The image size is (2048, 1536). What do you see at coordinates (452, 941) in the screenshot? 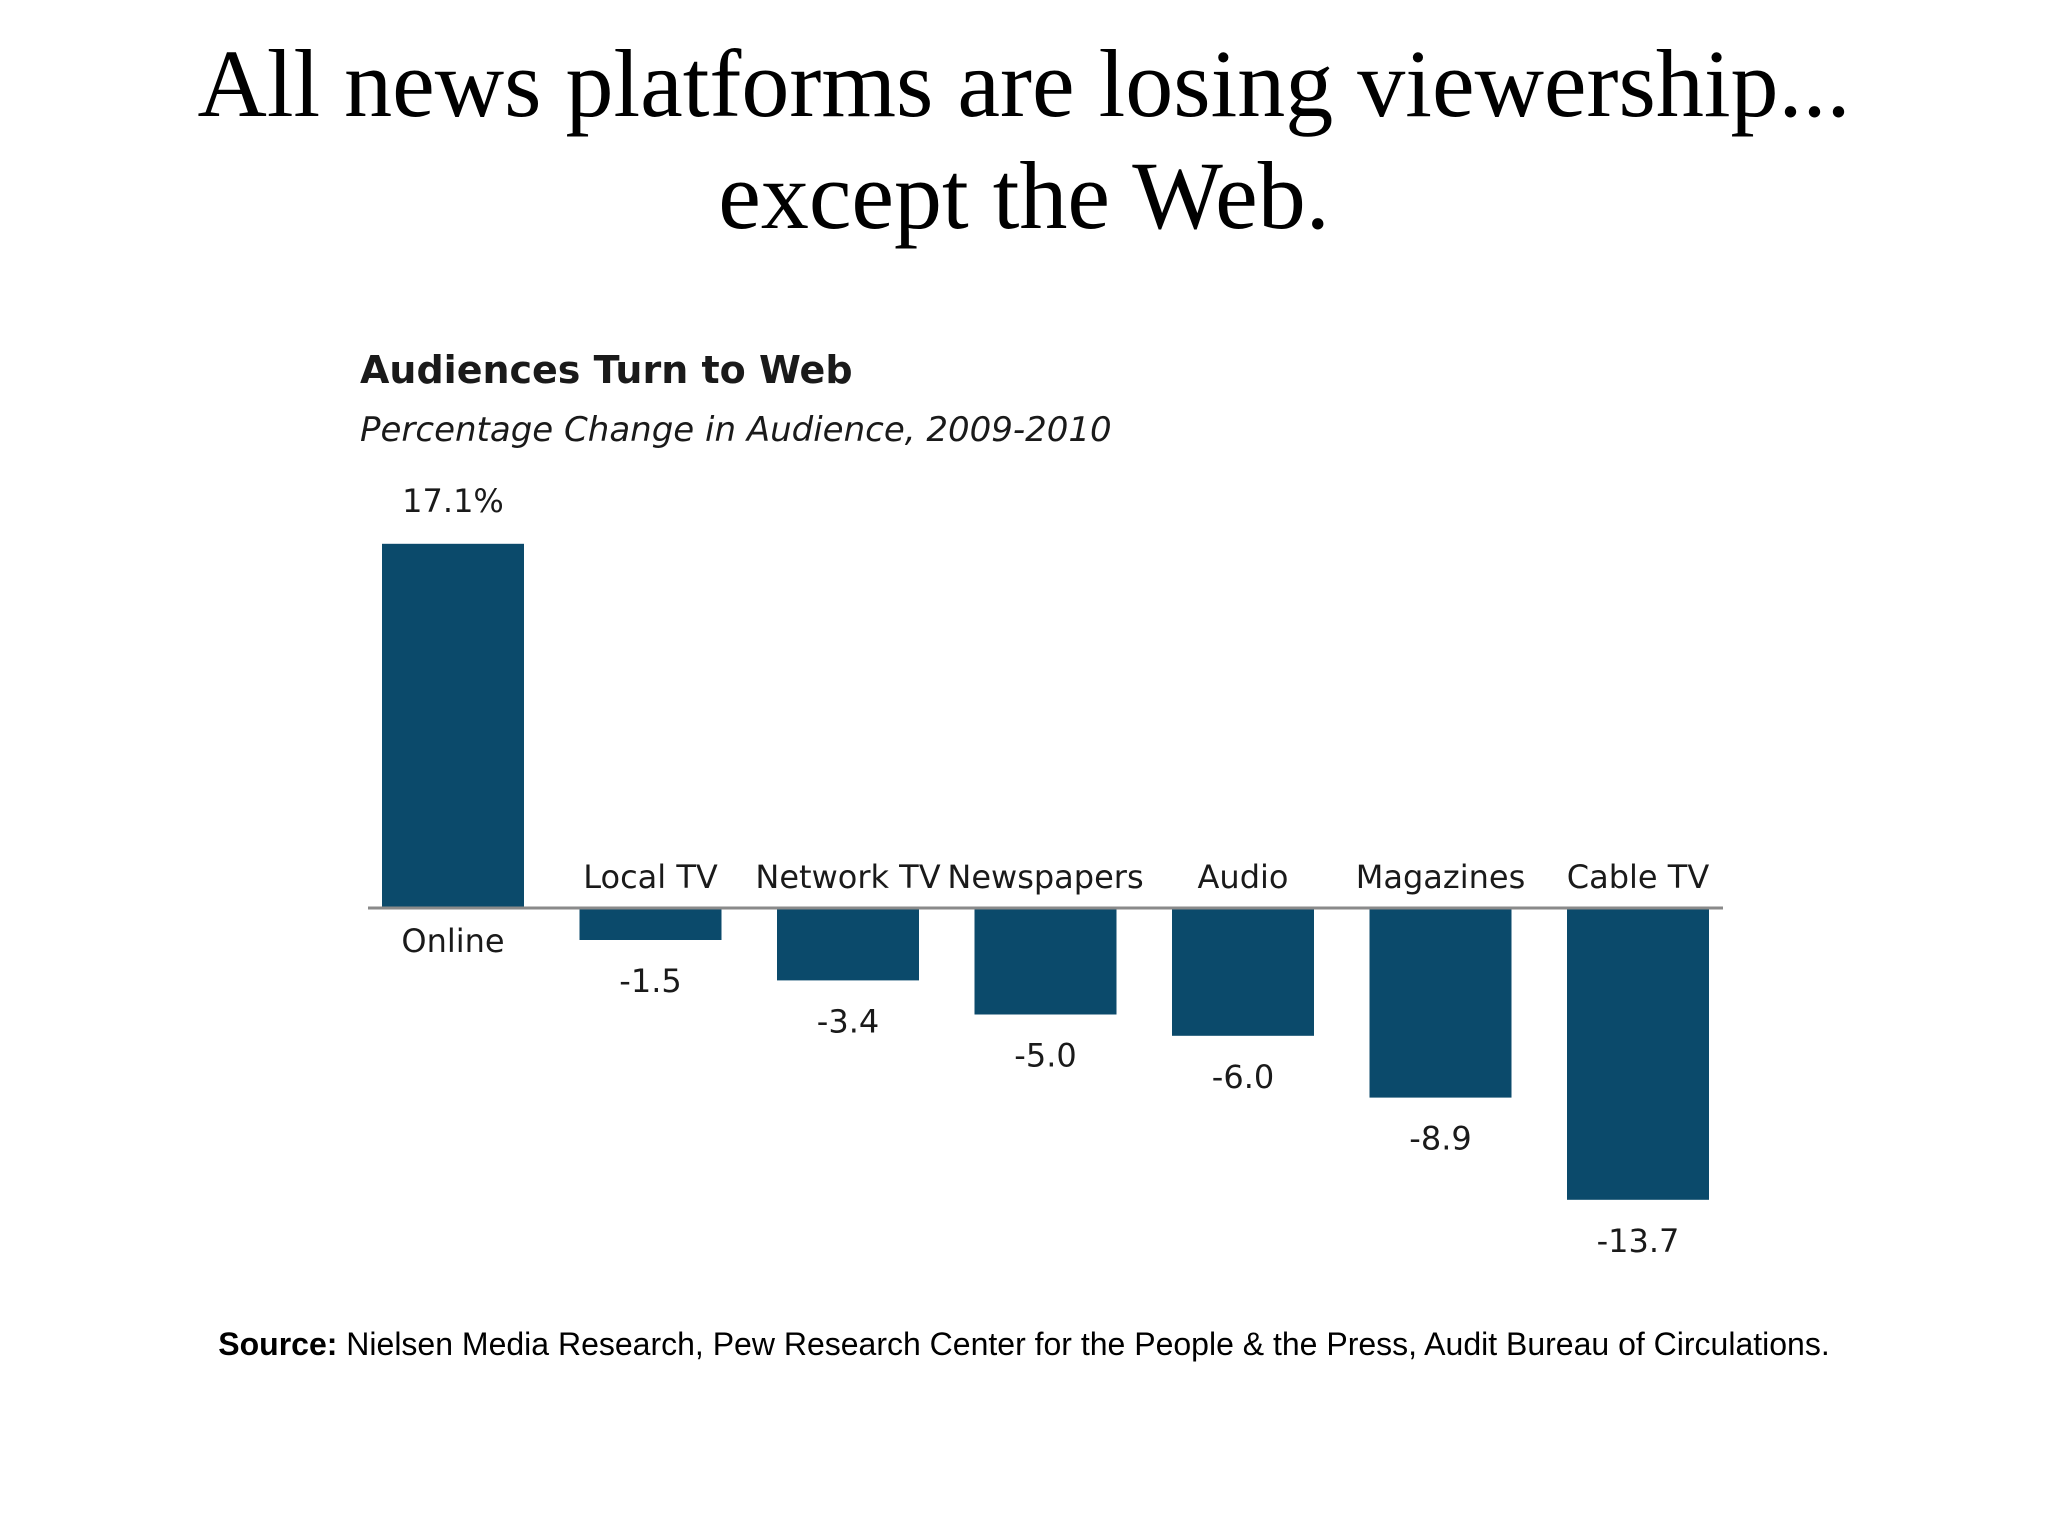
I see `category-label-online: Online` at bounding box center [452, 941].